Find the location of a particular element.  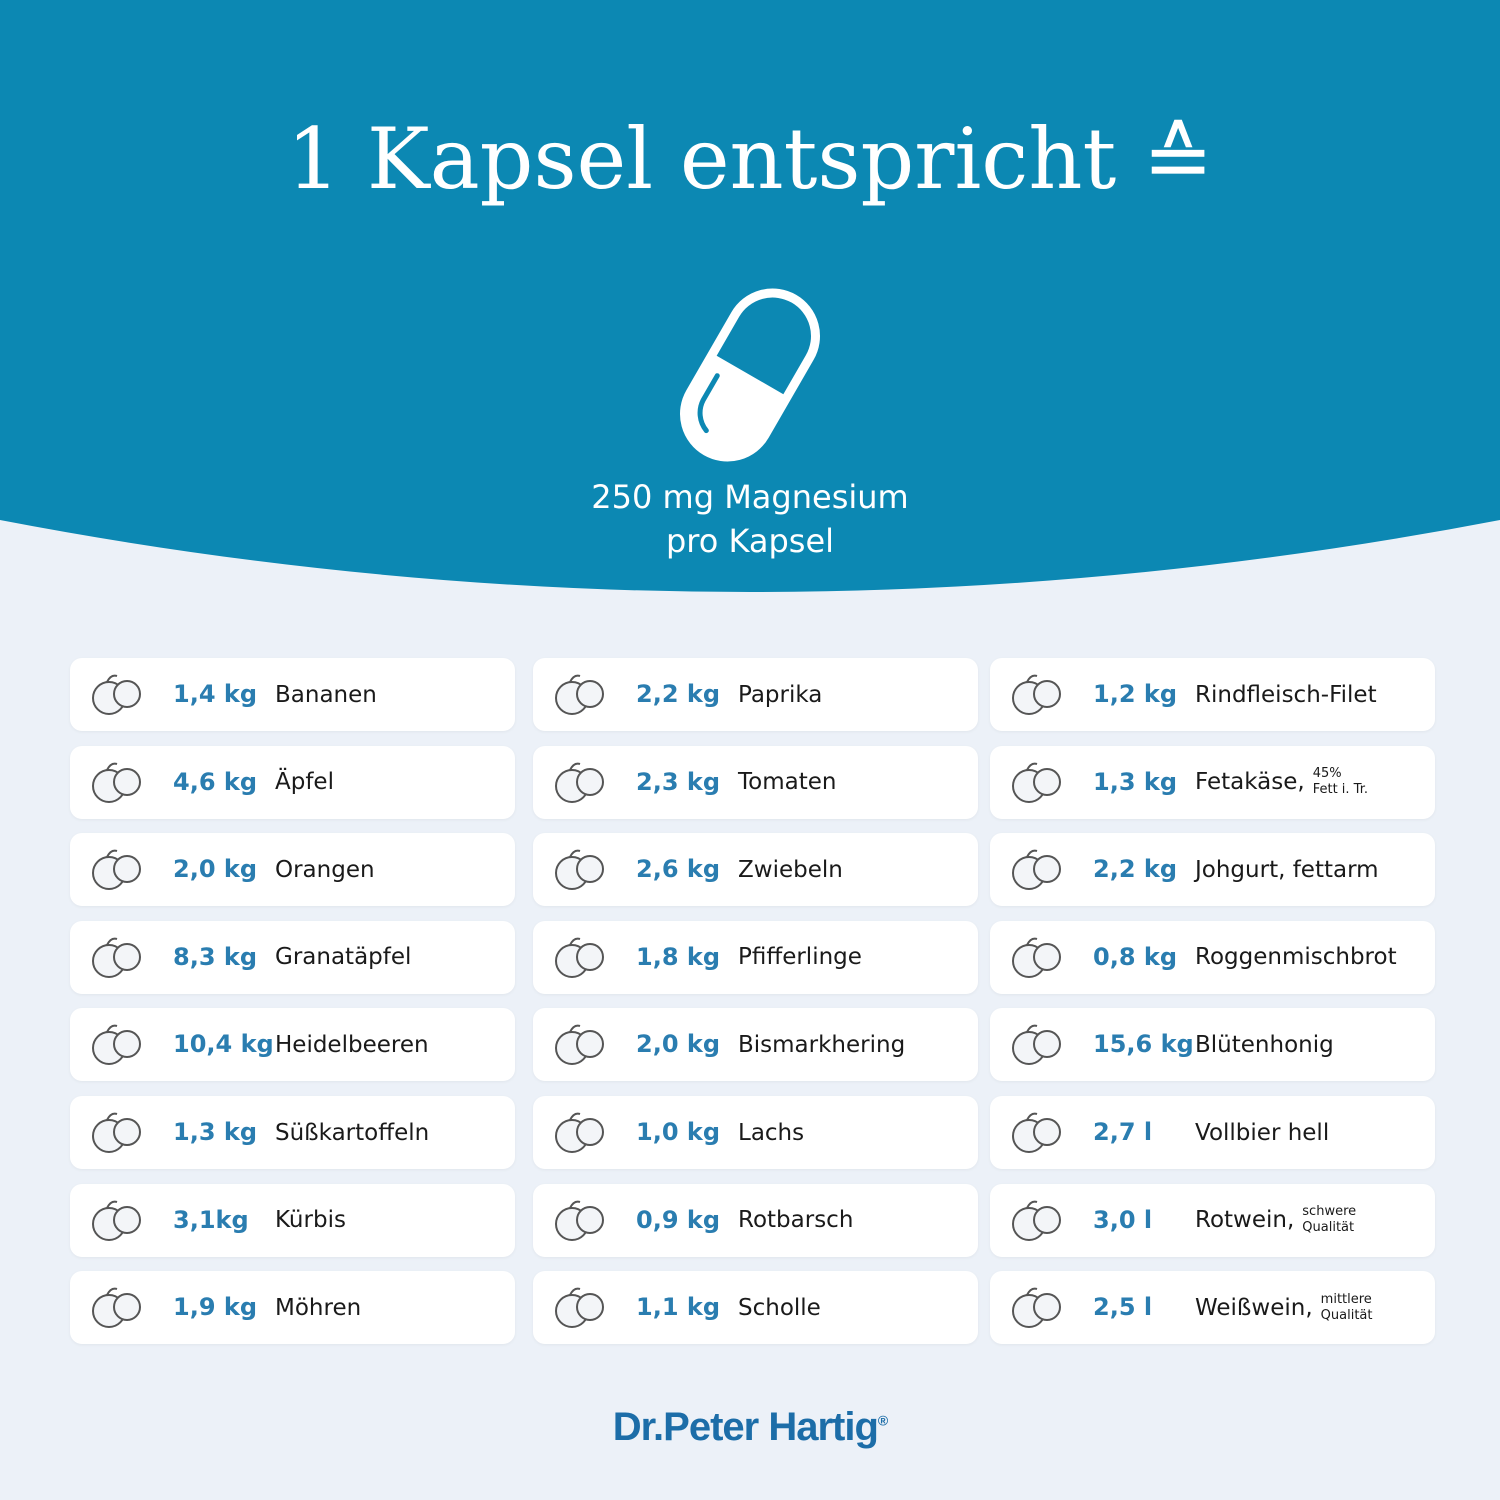

note-line: schwere is located at coordinates (1329, 1212).